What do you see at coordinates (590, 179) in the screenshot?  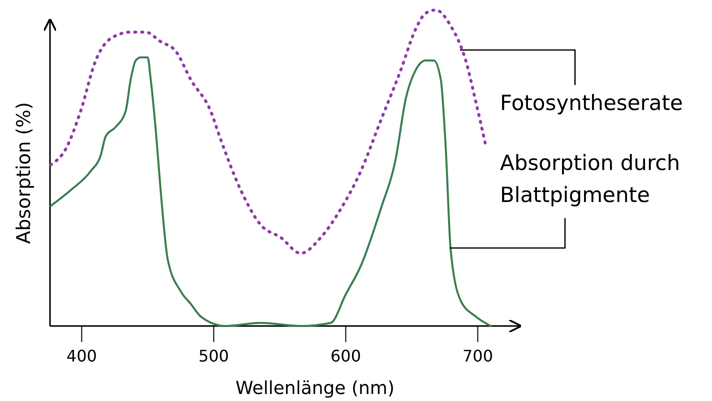 I see `text: Absorption durch Blattpigmente` at bounding box center [590, 179].